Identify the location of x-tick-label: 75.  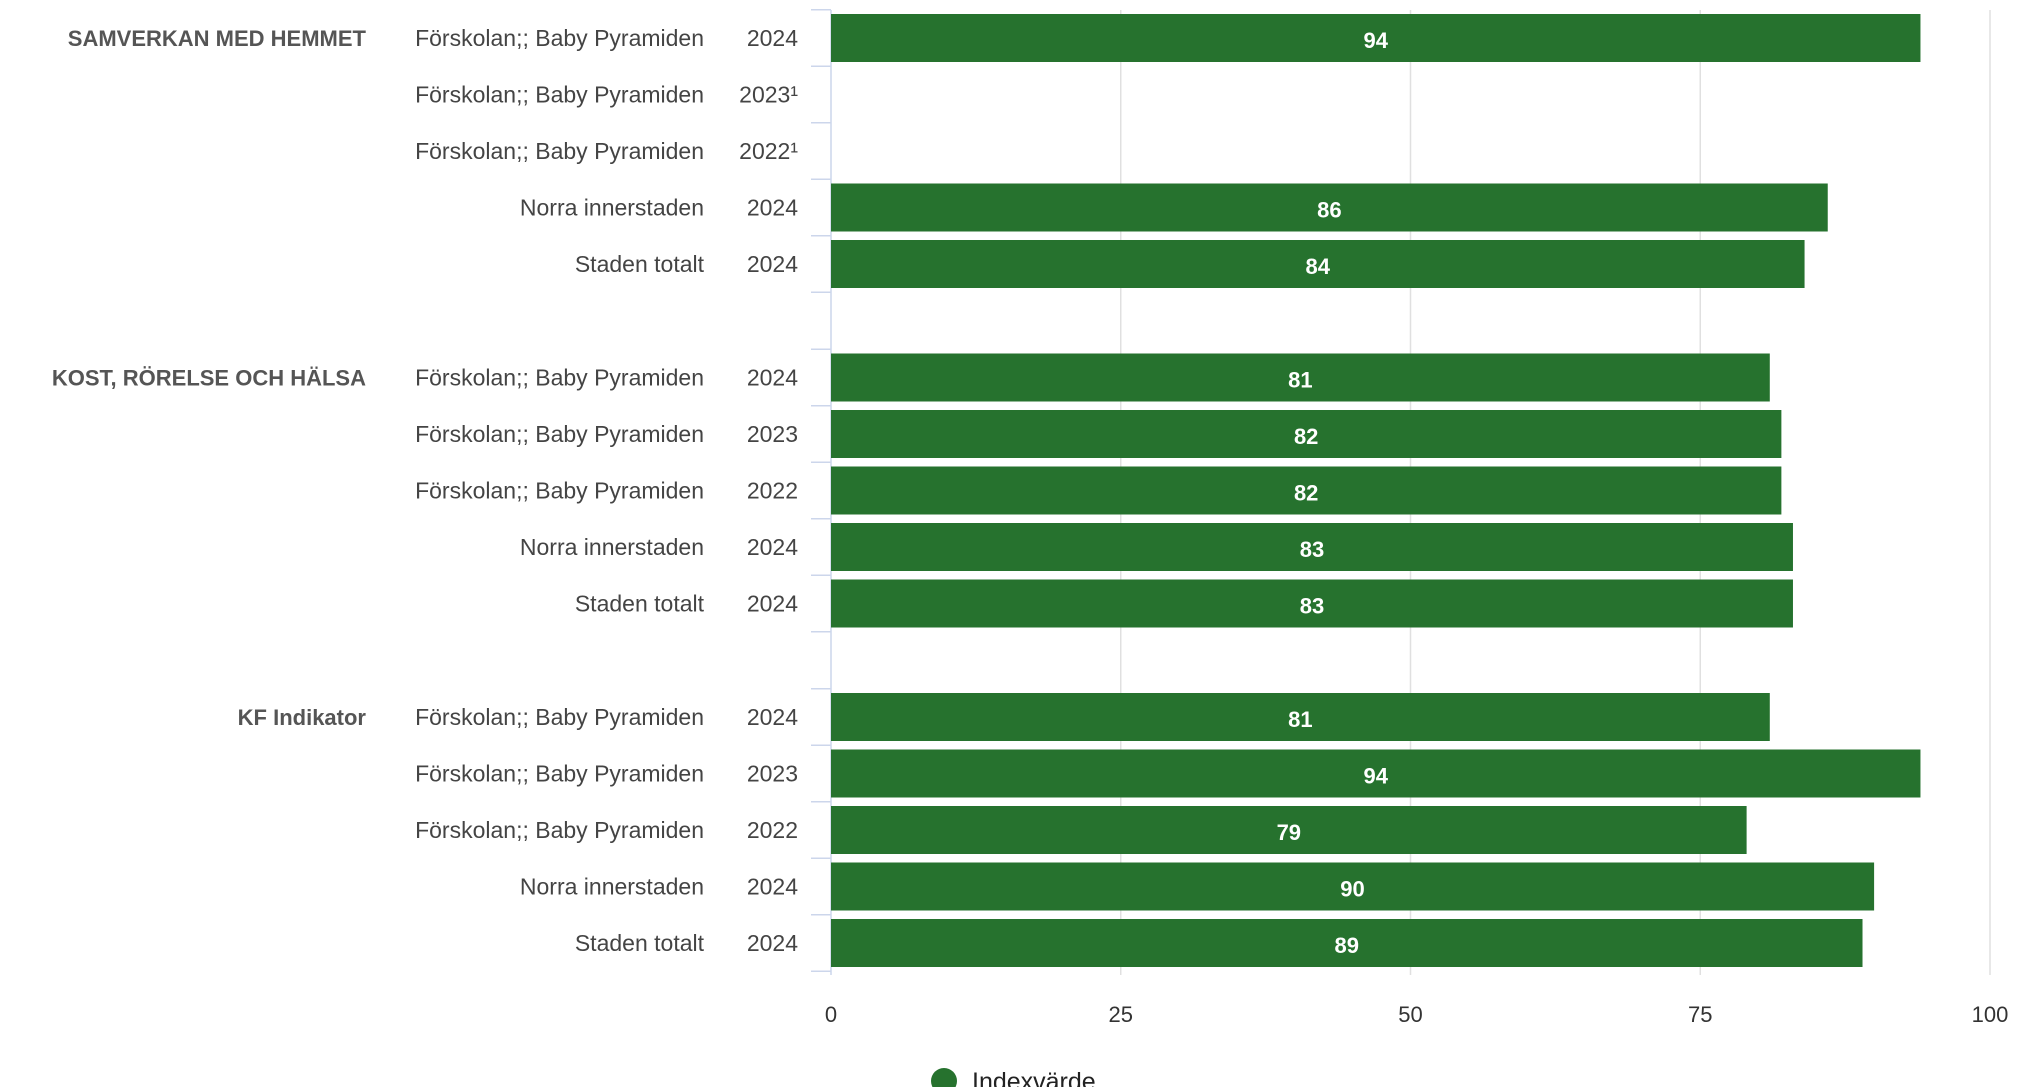
(1700, 1014).